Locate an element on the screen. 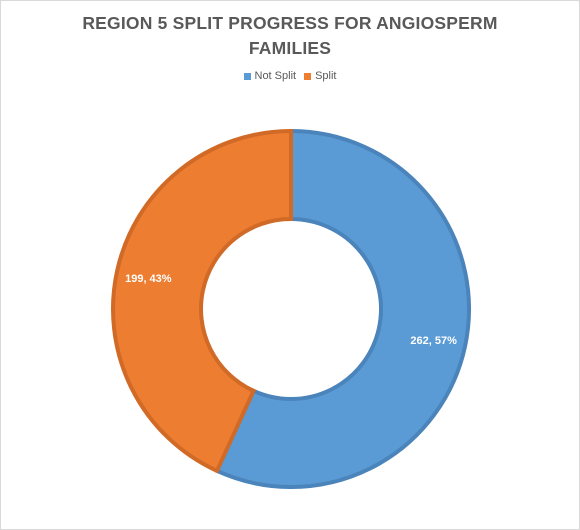  legend-swatch-split is located at coordinates (308, 76).